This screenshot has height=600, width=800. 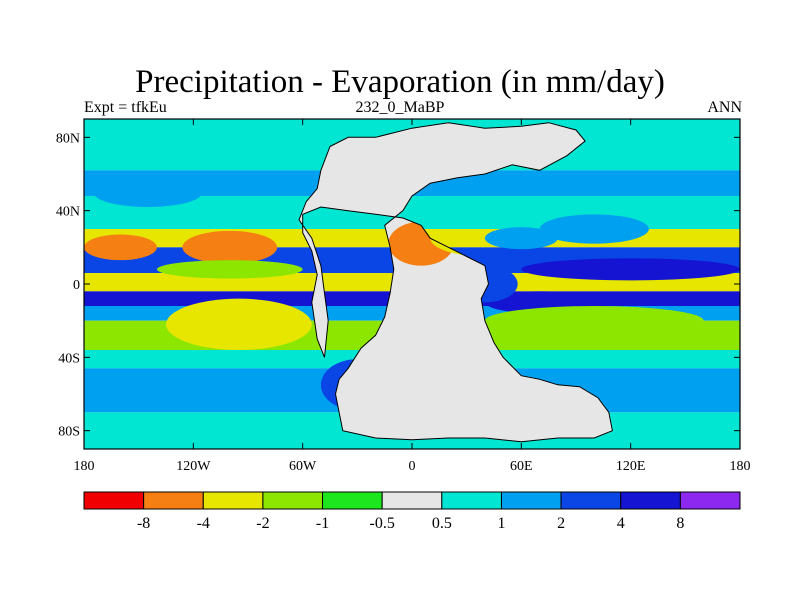 What do you see at coordinates (68, 138) in the screenshot?
I see `y-tick-label: 80N` at bounding box center [68, 138].